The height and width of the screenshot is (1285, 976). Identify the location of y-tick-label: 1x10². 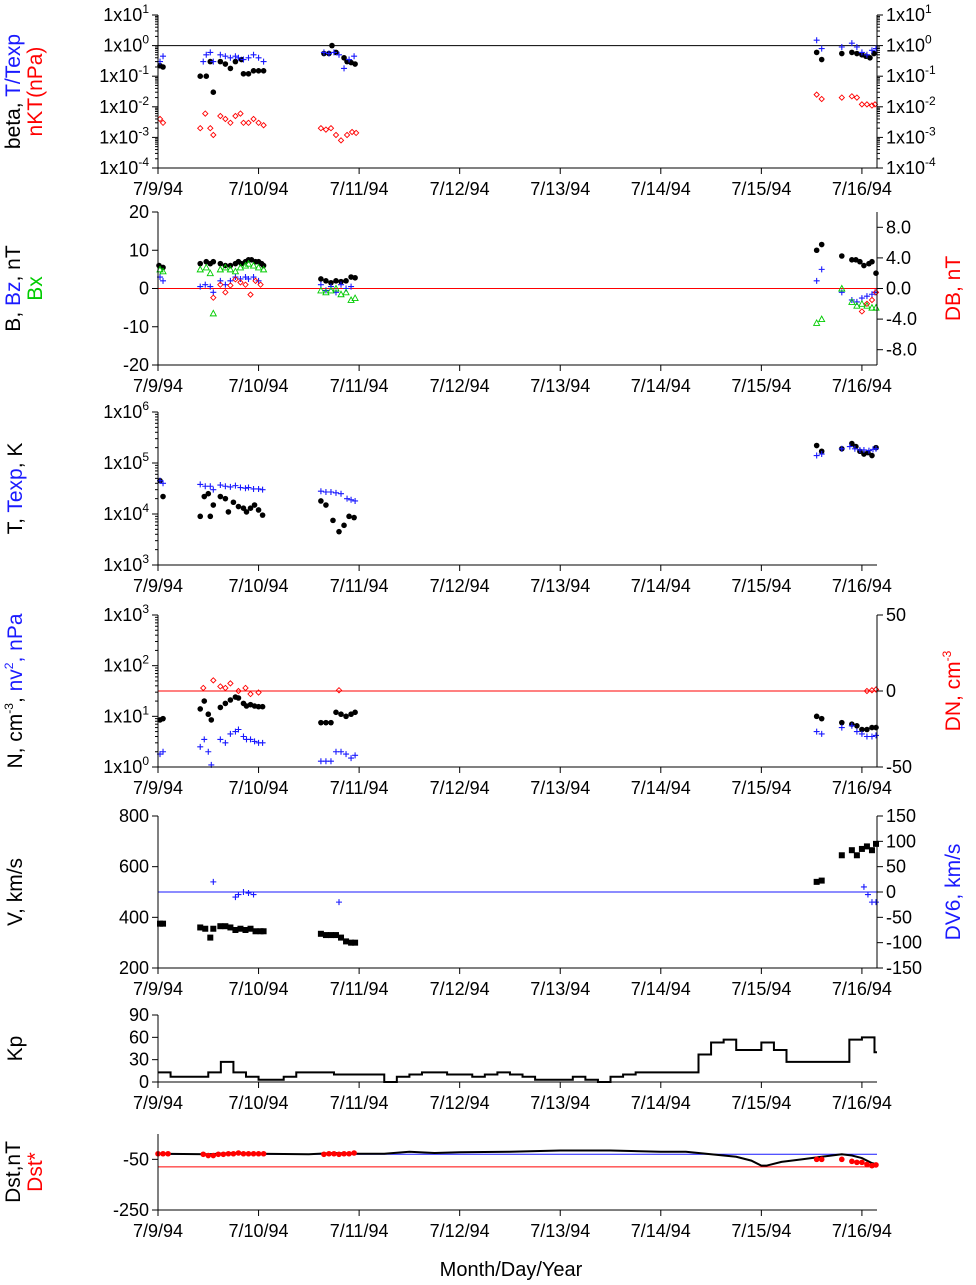
(126, 664).